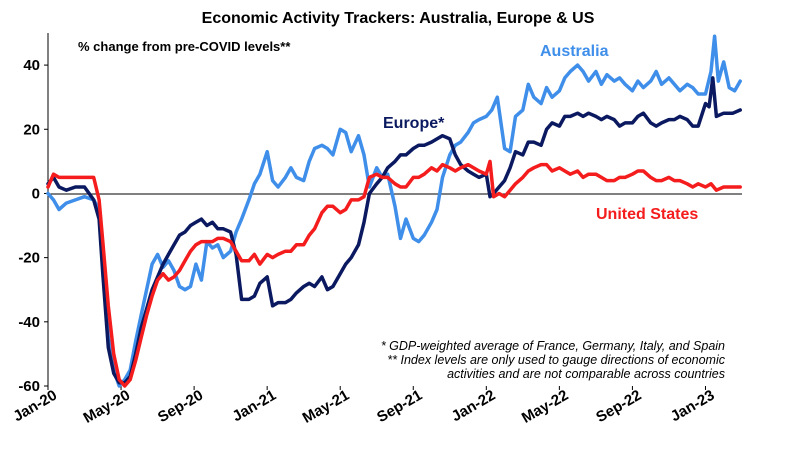 This screenshot has height=453, width=800. I want to click on x-tick-label-may-22: May-22, so click(545, 407).